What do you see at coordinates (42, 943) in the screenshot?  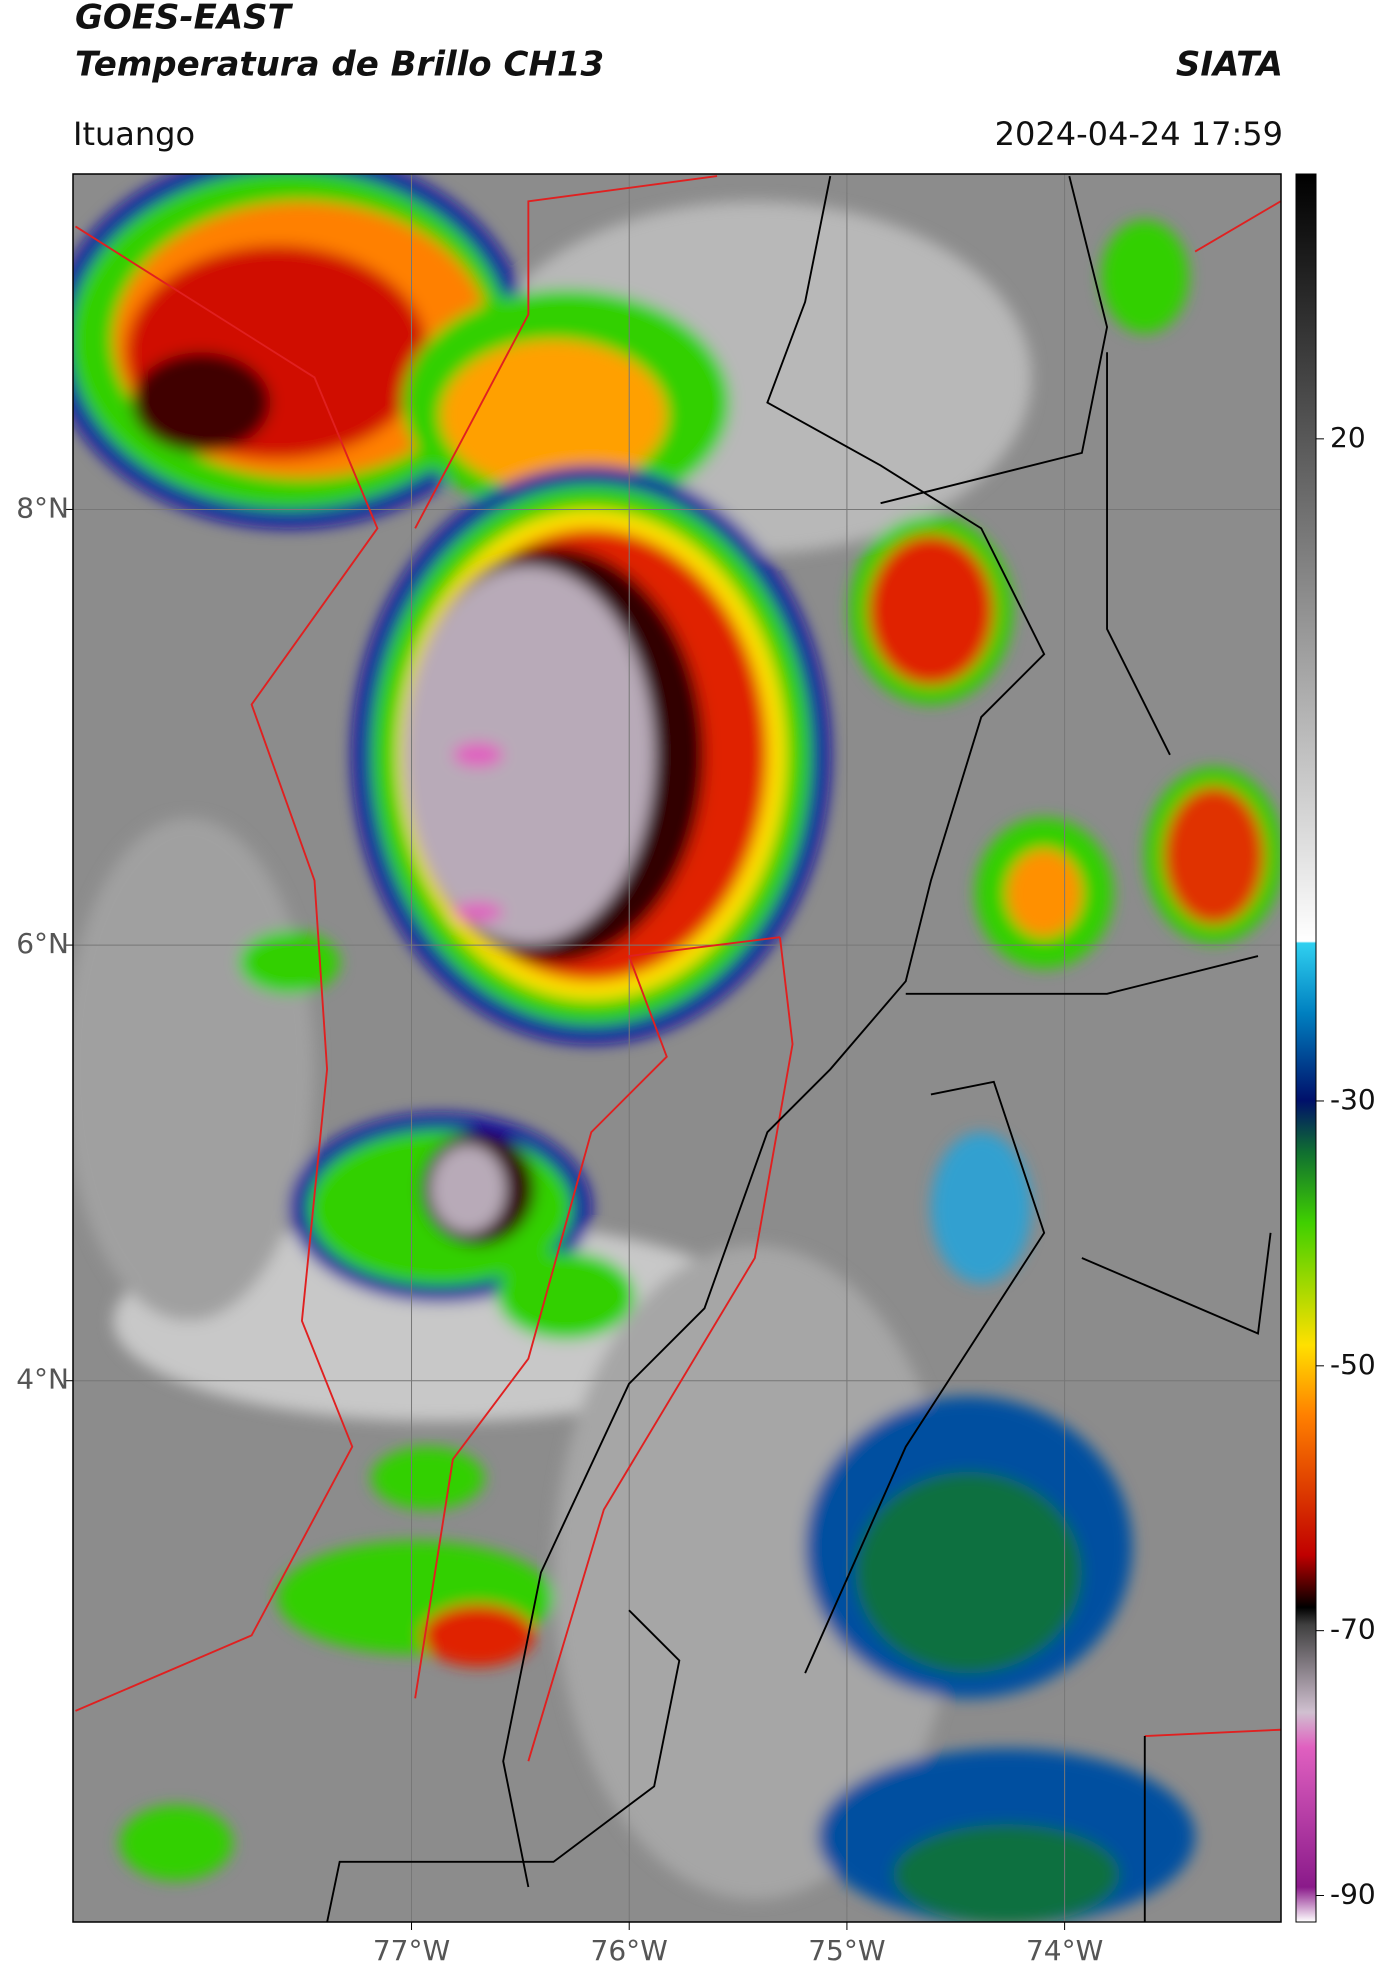 I see `y-tick-label: 6°N` at bounding box center [42, 943].